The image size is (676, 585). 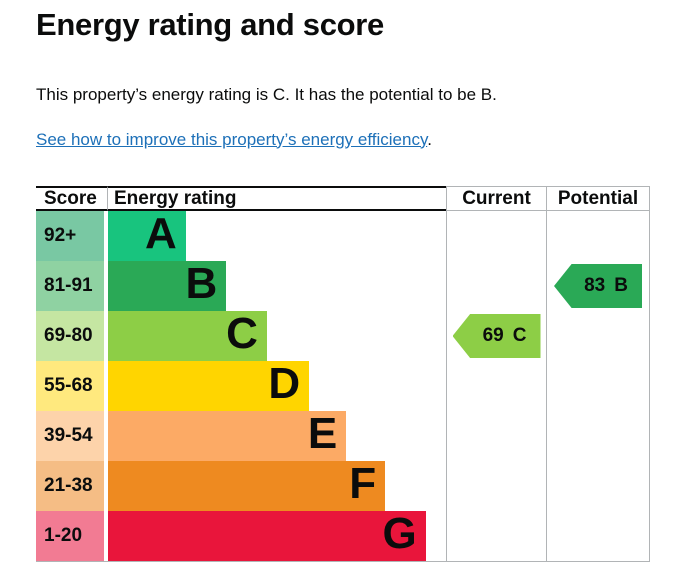 I want to click on current-cell-c: 69 C, so click(x=496, y=335).